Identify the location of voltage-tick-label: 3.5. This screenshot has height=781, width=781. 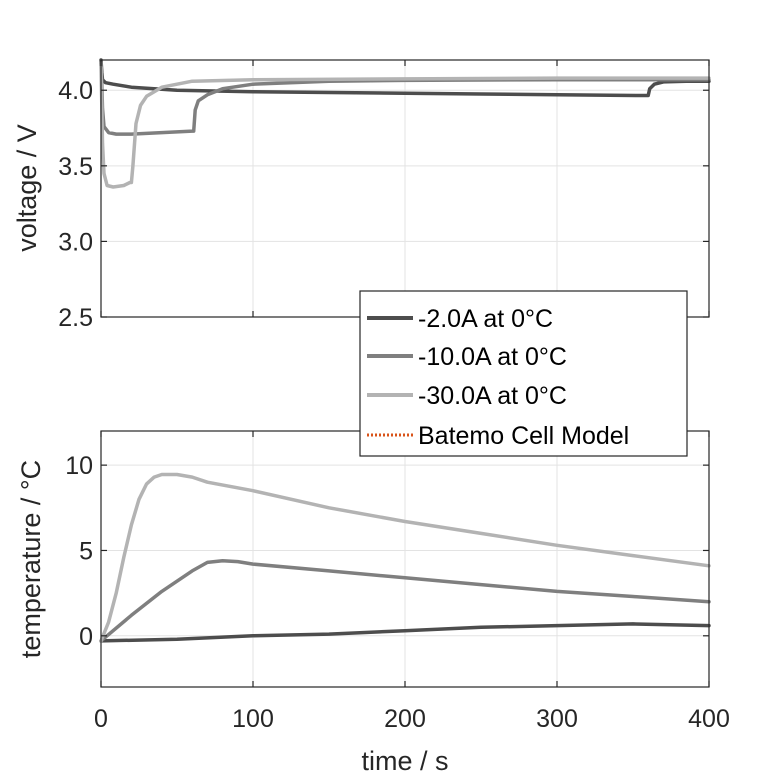
(75, 167).